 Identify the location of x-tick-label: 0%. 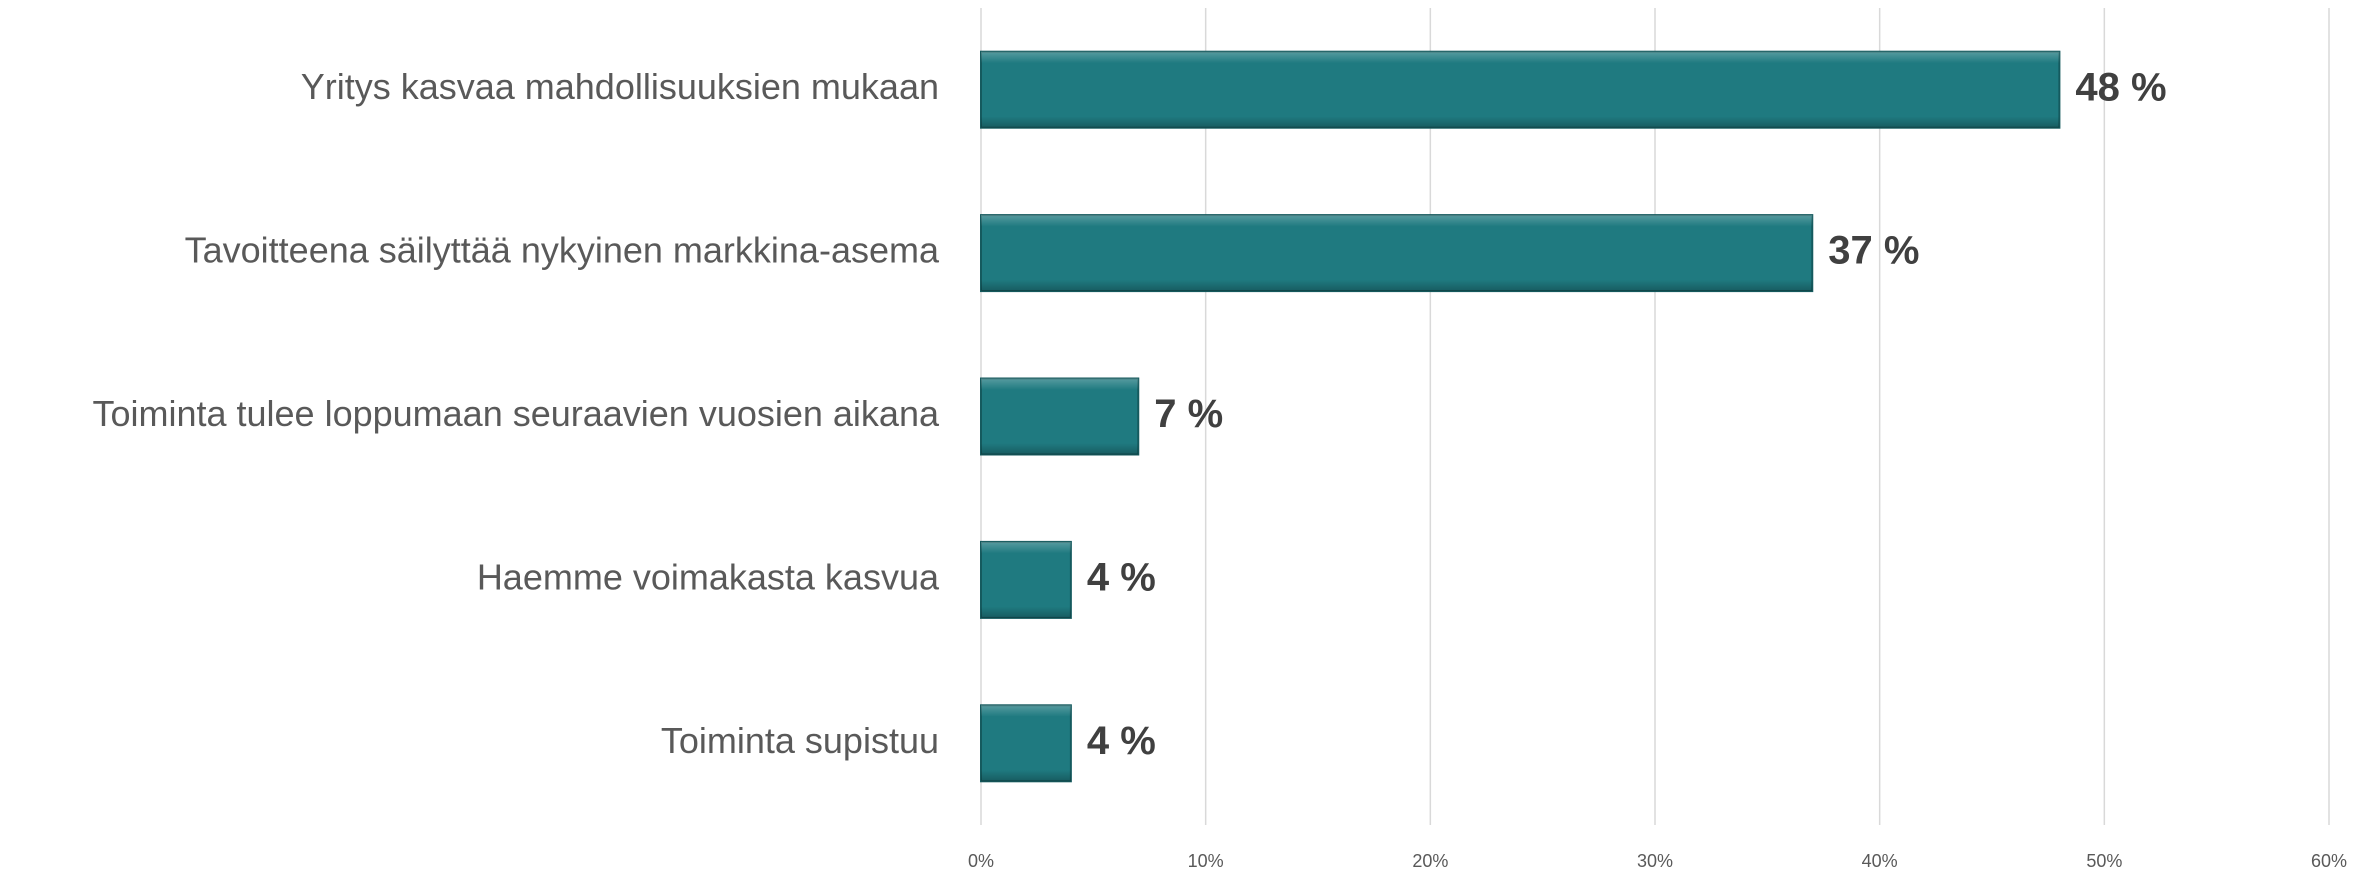
(981, 861).